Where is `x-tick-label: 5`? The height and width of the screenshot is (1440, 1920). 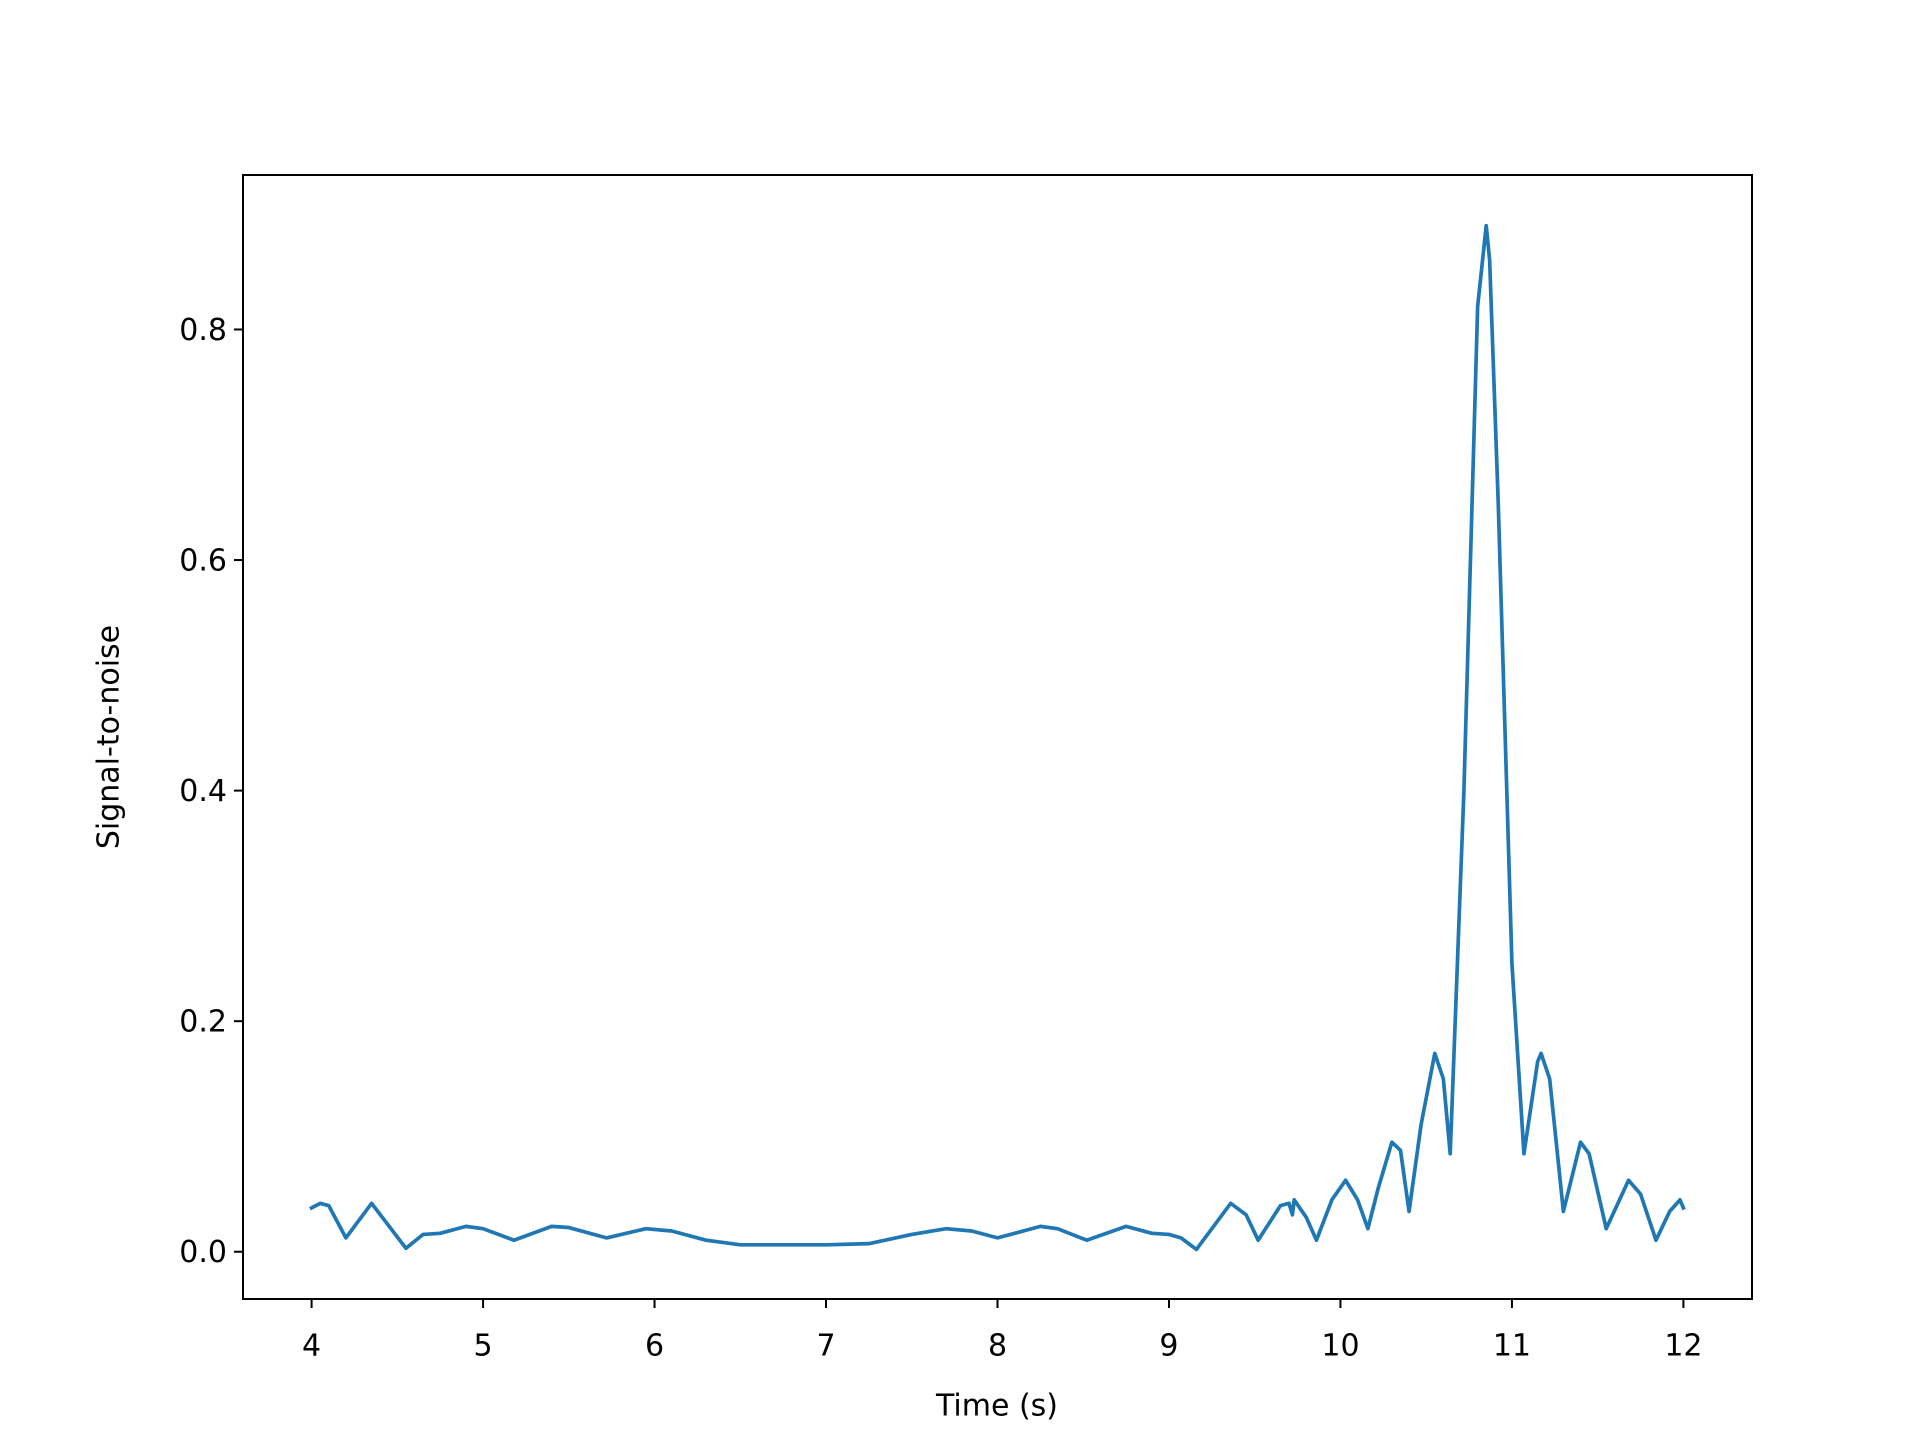 x-tick-label: 5 is located at coordinates (483, 1346).